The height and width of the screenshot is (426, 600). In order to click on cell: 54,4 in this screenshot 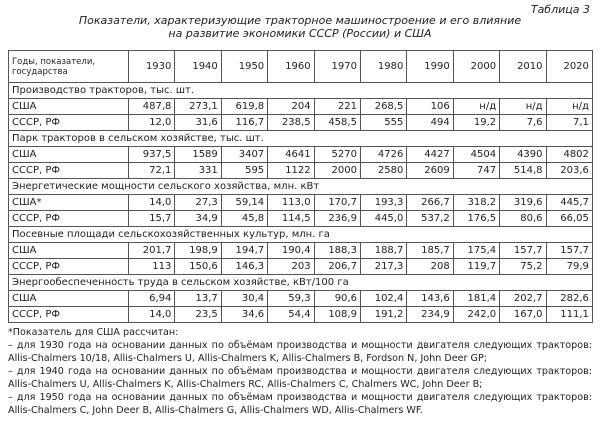, I will do `click(291, 314)`.